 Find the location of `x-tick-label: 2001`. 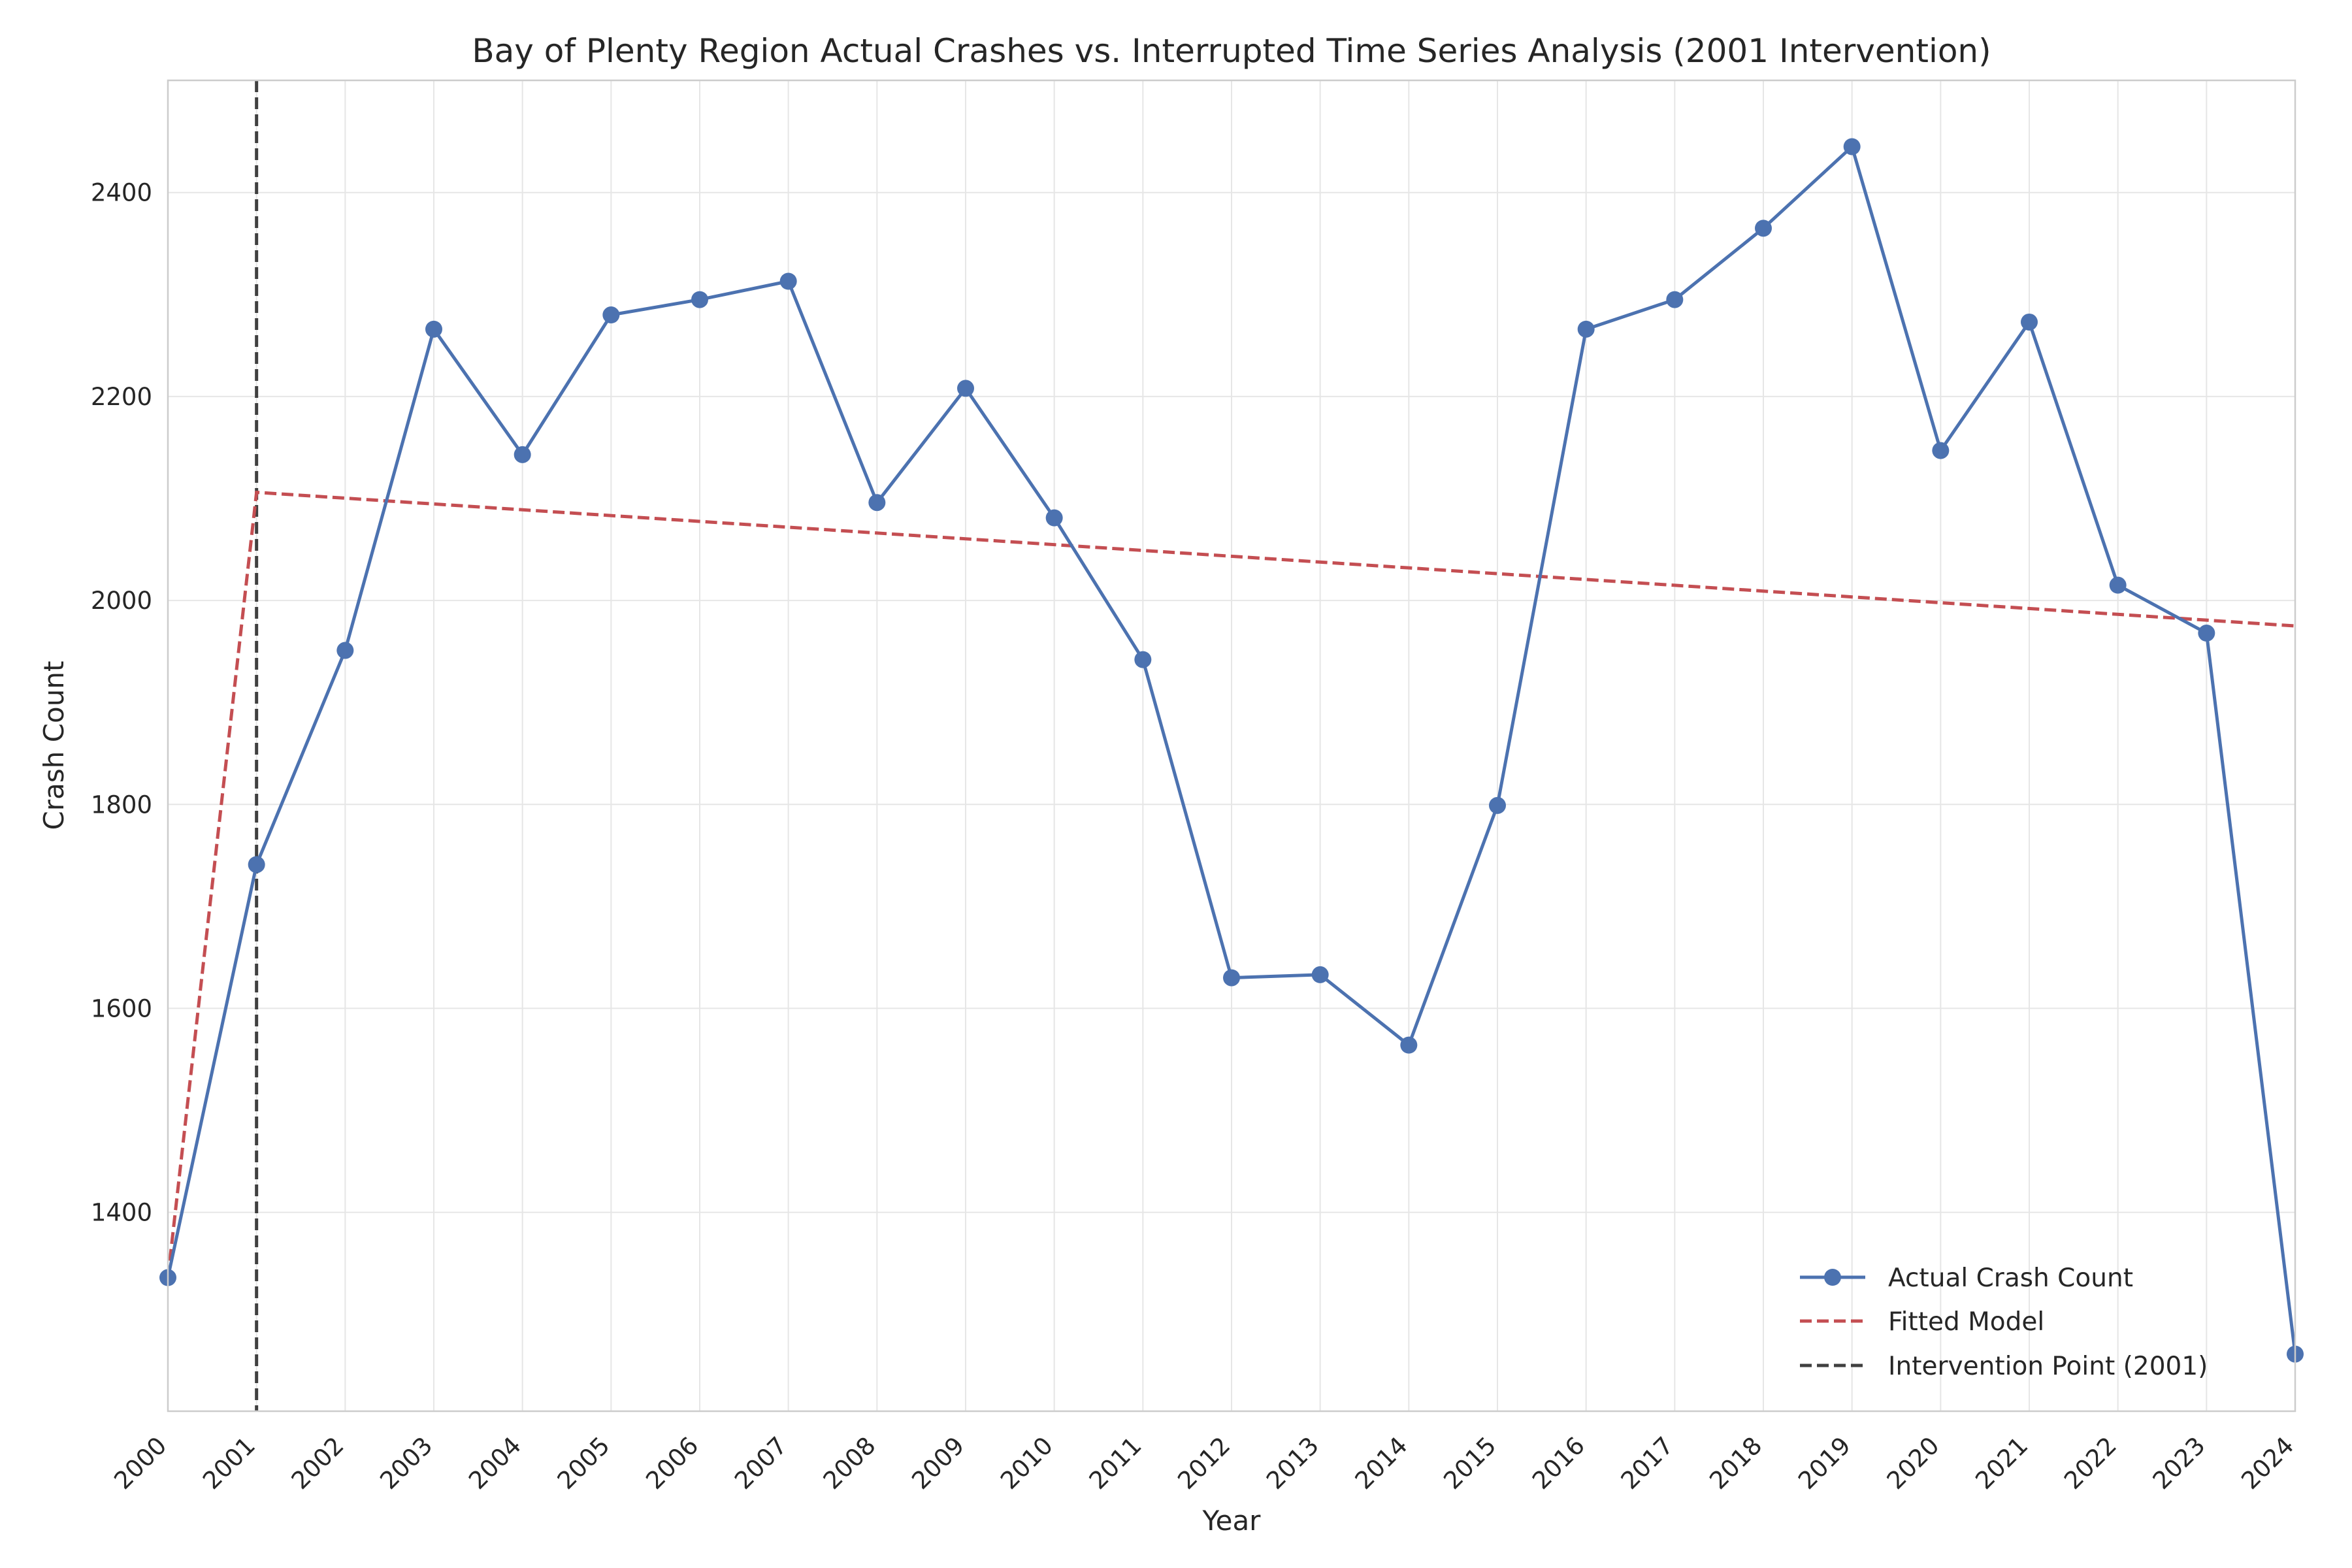

x-tick-label: 2001 is located at coordinates (229, 1463).